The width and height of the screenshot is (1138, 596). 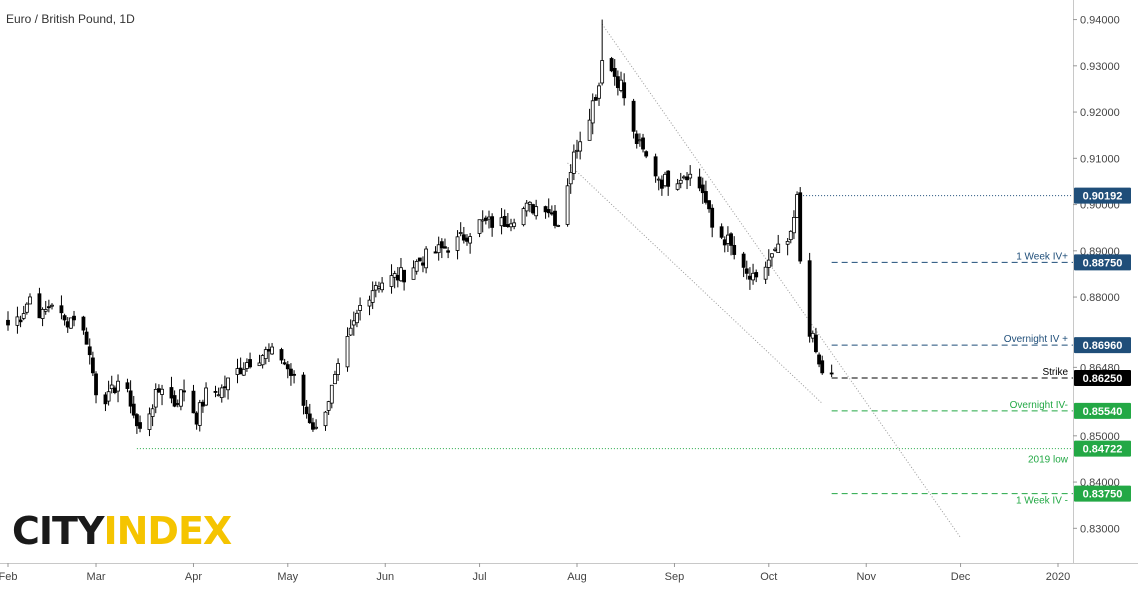 What do you see at coordinates (58, 531) in the screenshot?
I see `logo-city-text: CITY` at bounding box center [58, 531].